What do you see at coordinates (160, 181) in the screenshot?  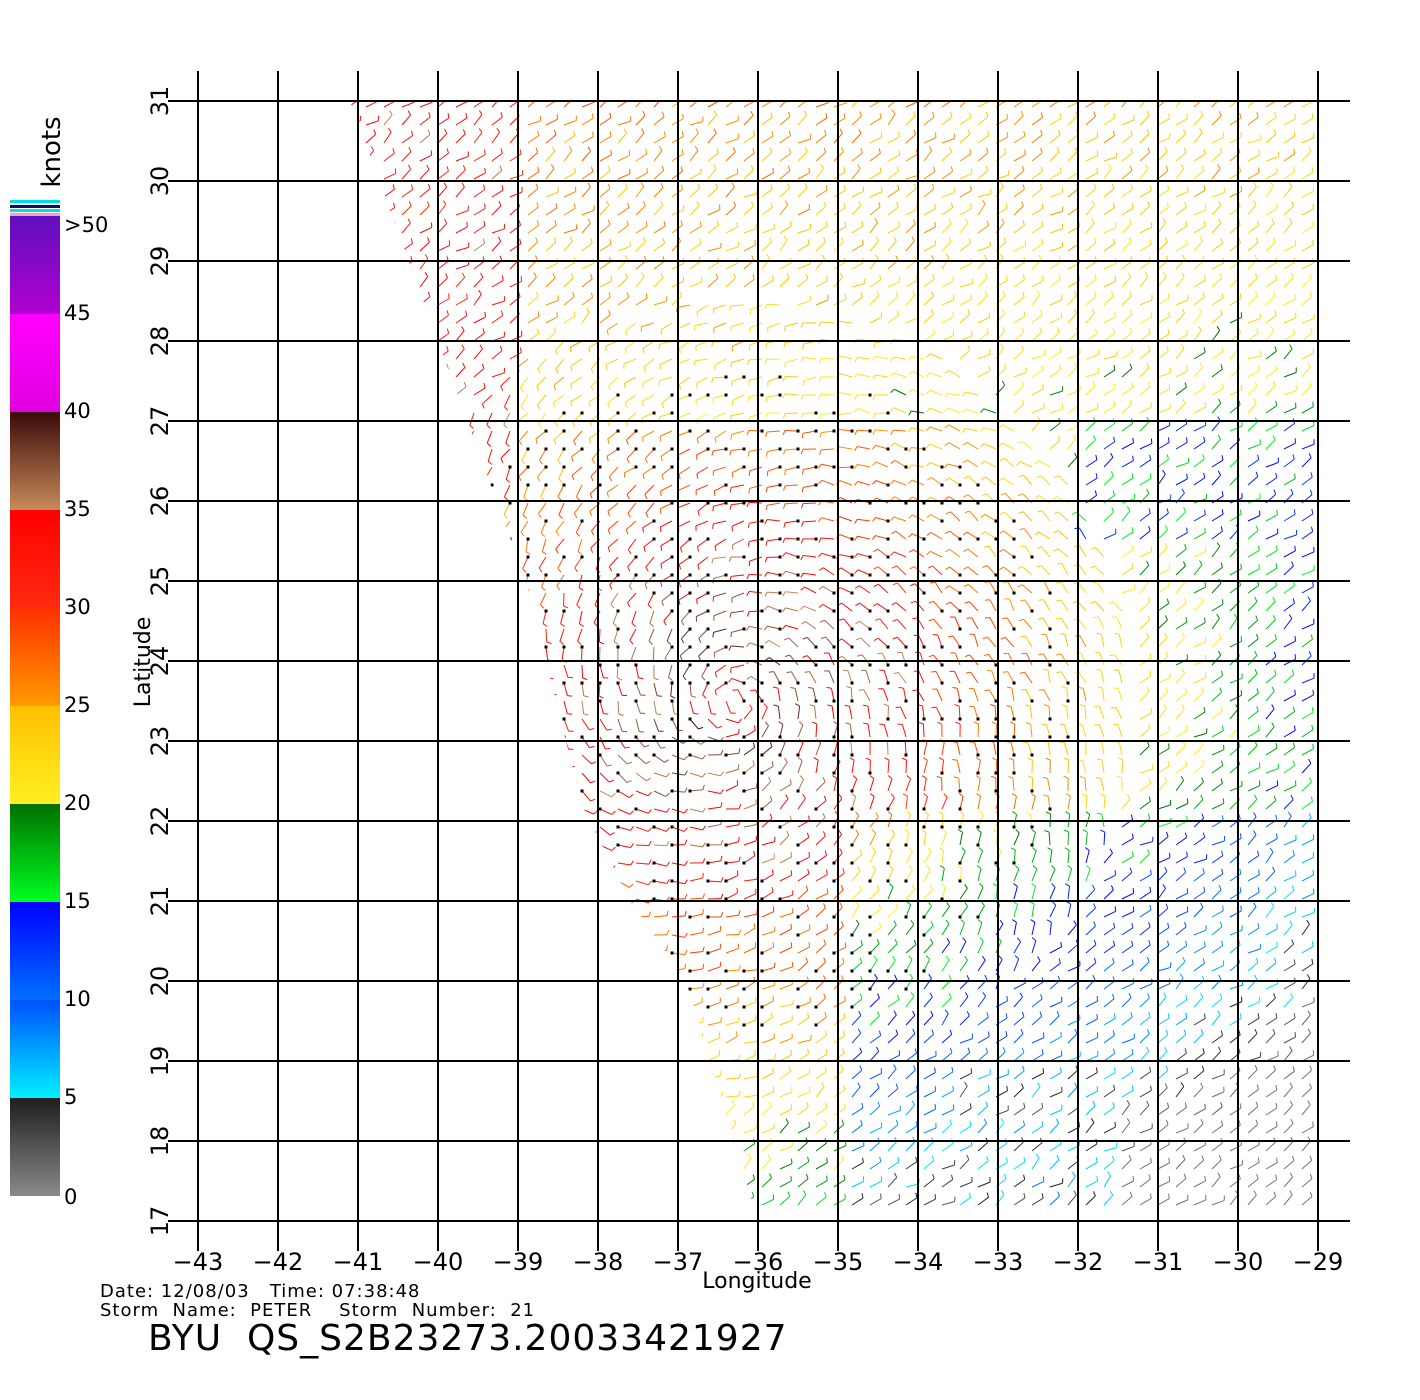 I see `y-tick-label: 30` at bounding box center [160, 181].